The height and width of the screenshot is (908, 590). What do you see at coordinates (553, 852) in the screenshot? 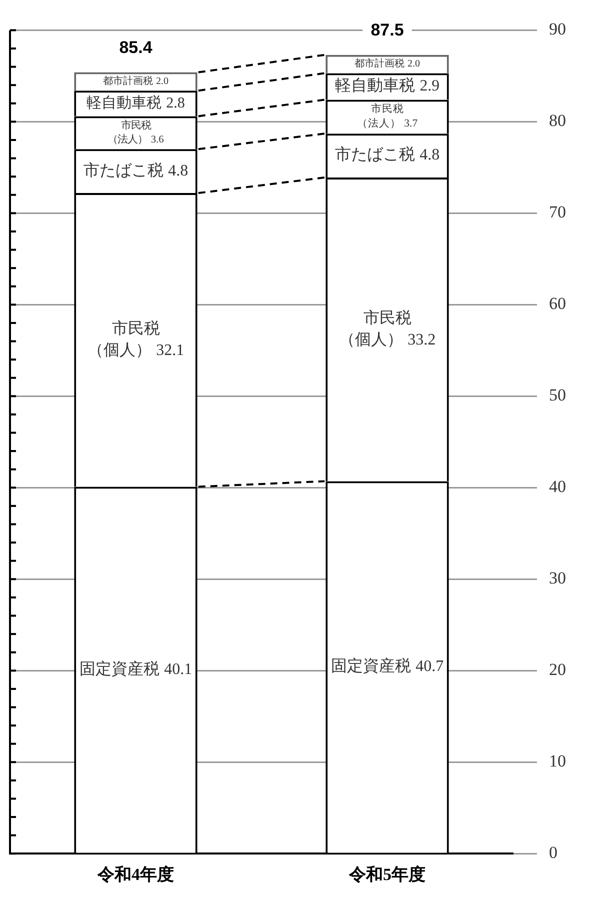
I see `y-tick-label: 0` at bounding box center [553, 852].